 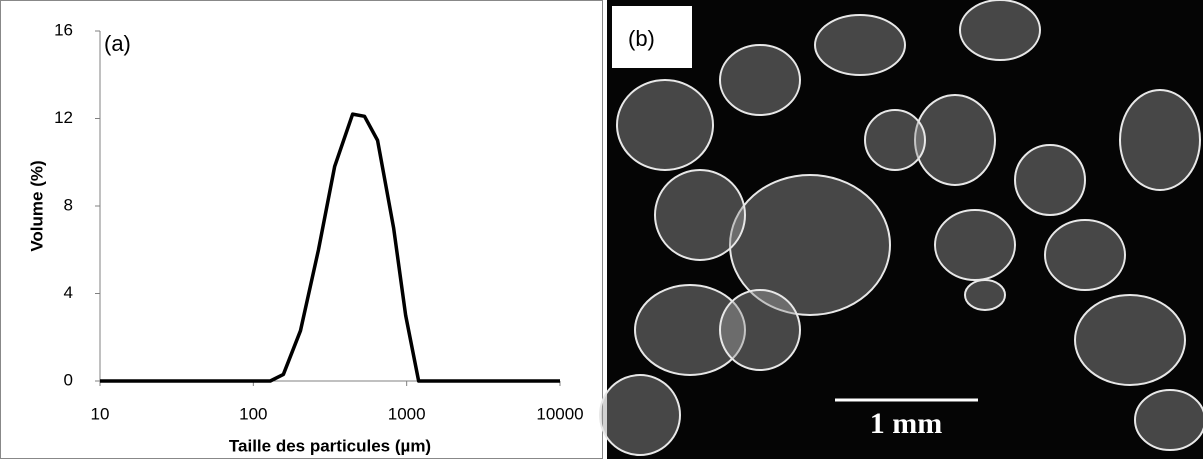 What do you see at coordinates (559, 413) in the screenshot?
I see `x-tick-label: 10000` at bounding box center [559, 413].